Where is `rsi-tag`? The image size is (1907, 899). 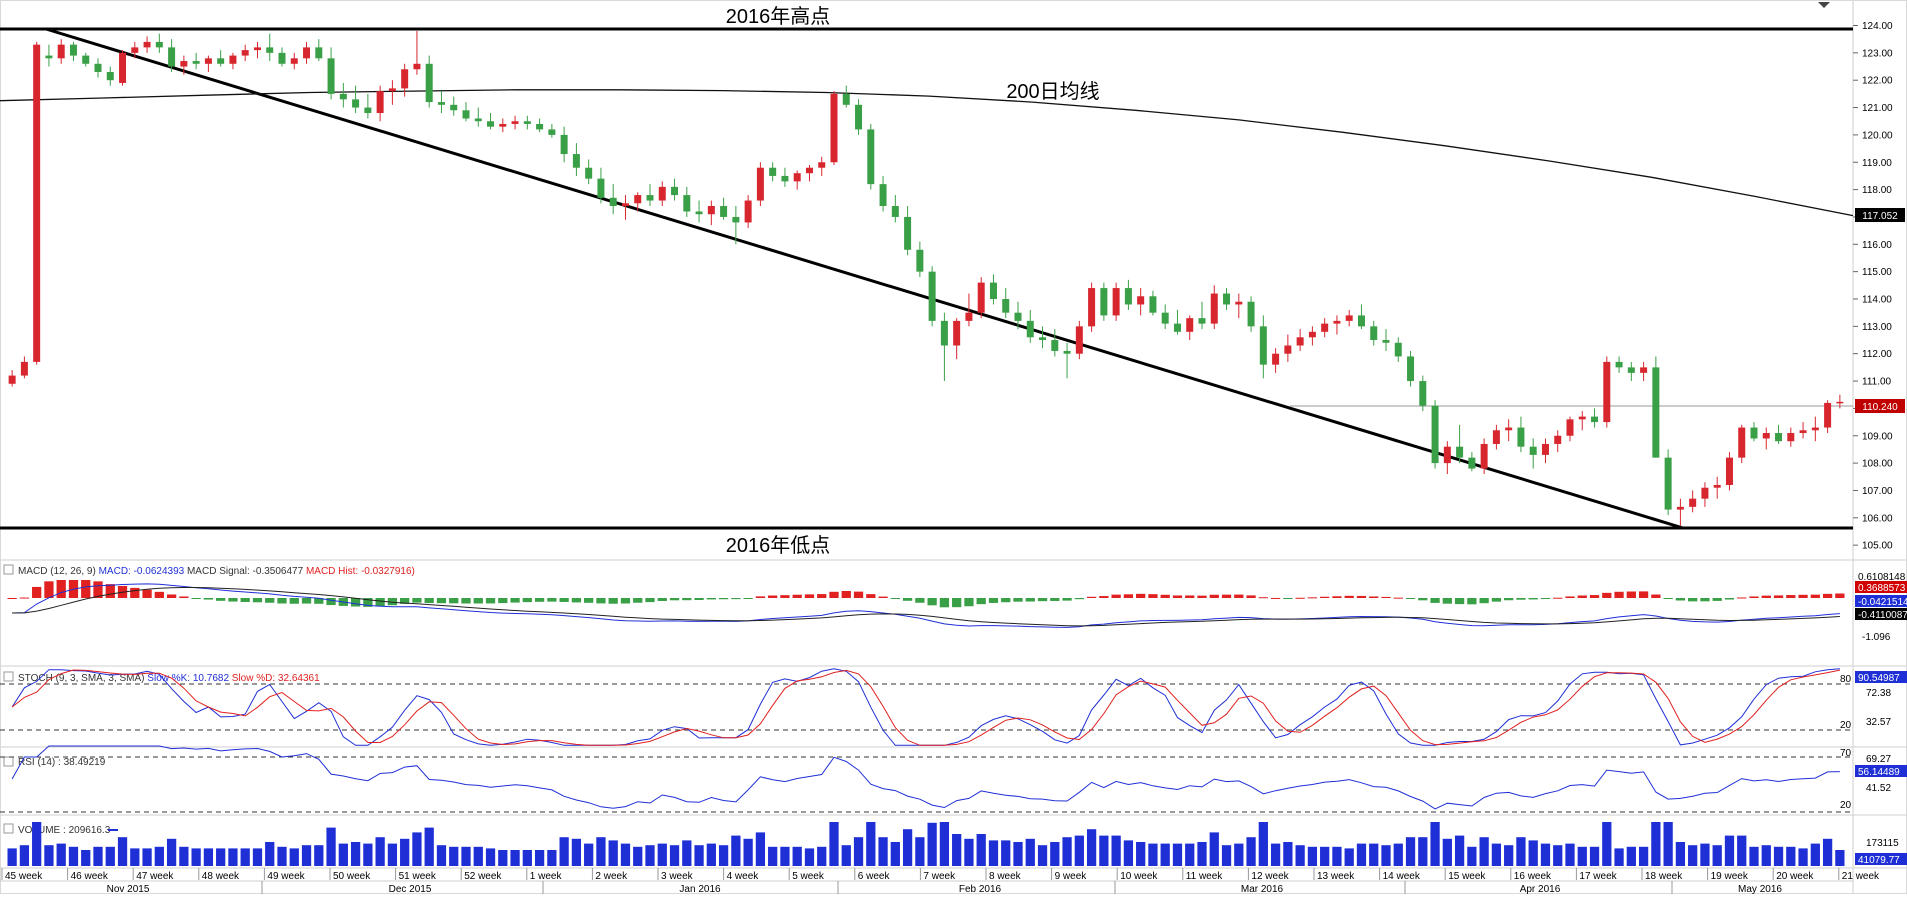 rsi-tag is located at coordinates (1881, 771).